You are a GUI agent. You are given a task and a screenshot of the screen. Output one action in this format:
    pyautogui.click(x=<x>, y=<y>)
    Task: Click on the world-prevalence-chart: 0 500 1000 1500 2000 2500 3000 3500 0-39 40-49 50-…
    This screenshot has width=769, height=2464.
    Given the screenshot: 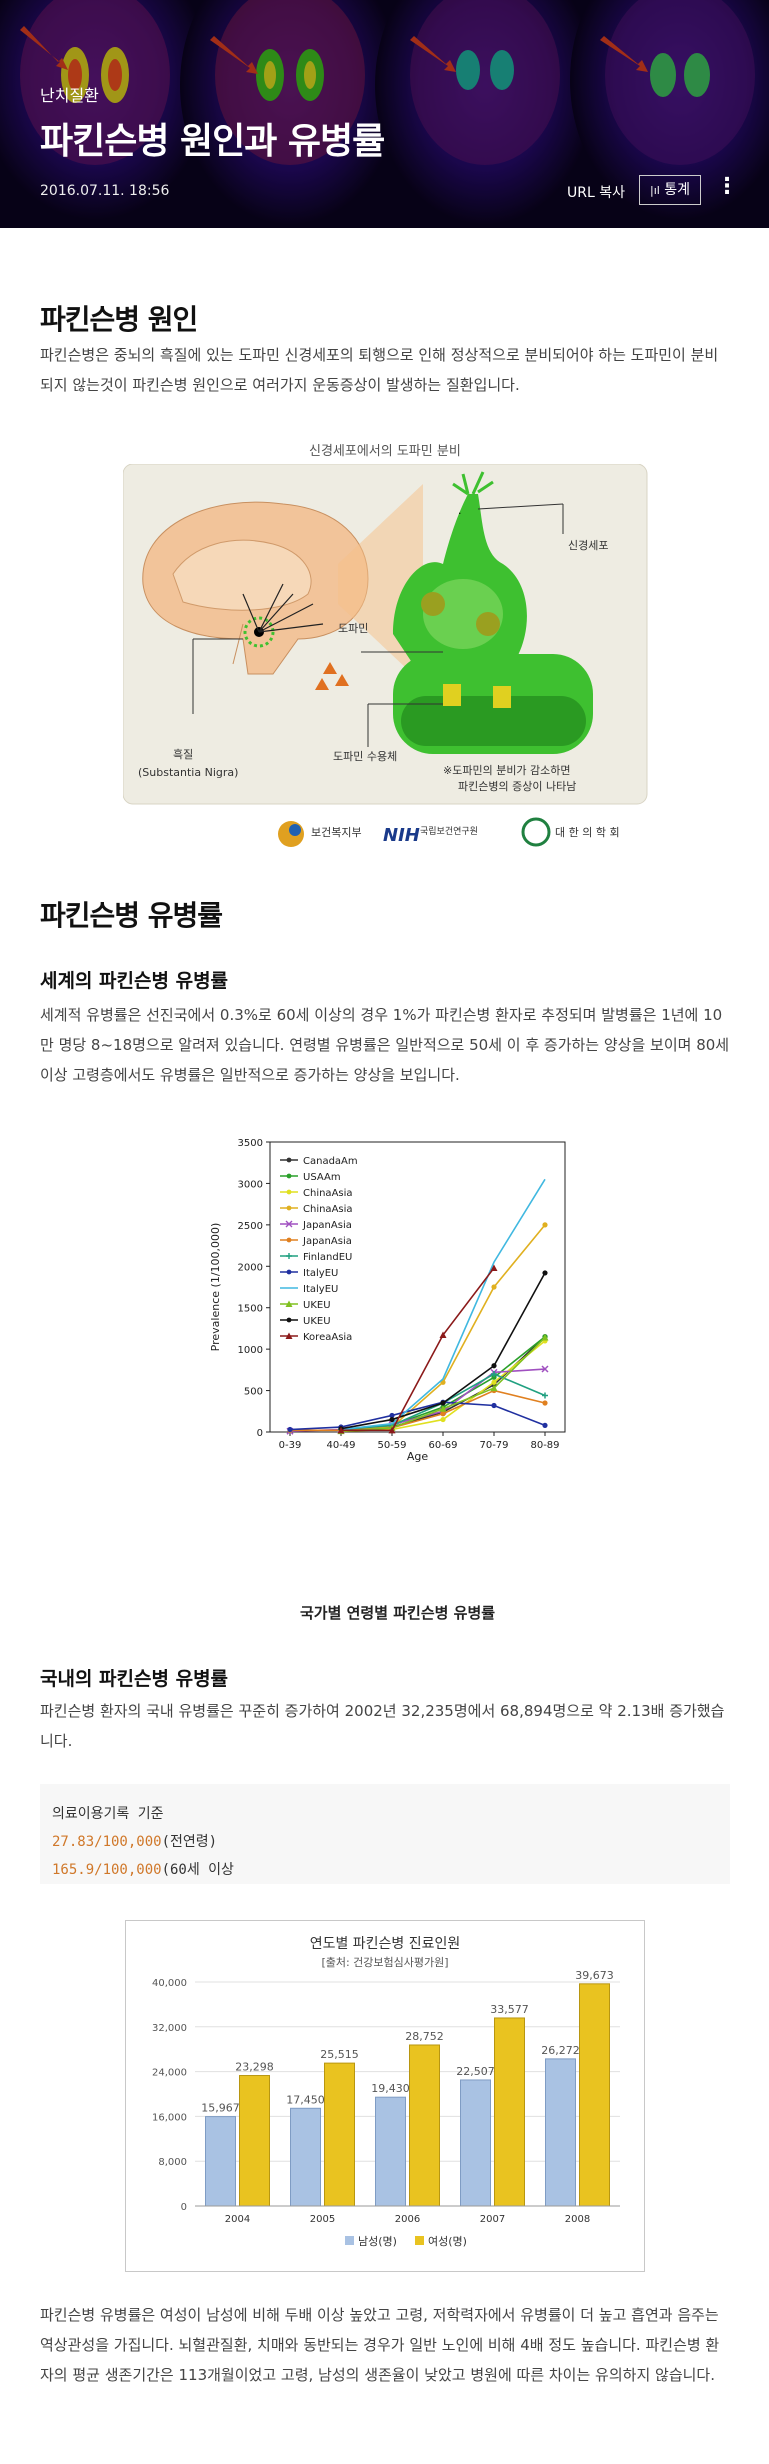 What is the action you would take?
    pyautogui.click(x=387, y=1300)
    